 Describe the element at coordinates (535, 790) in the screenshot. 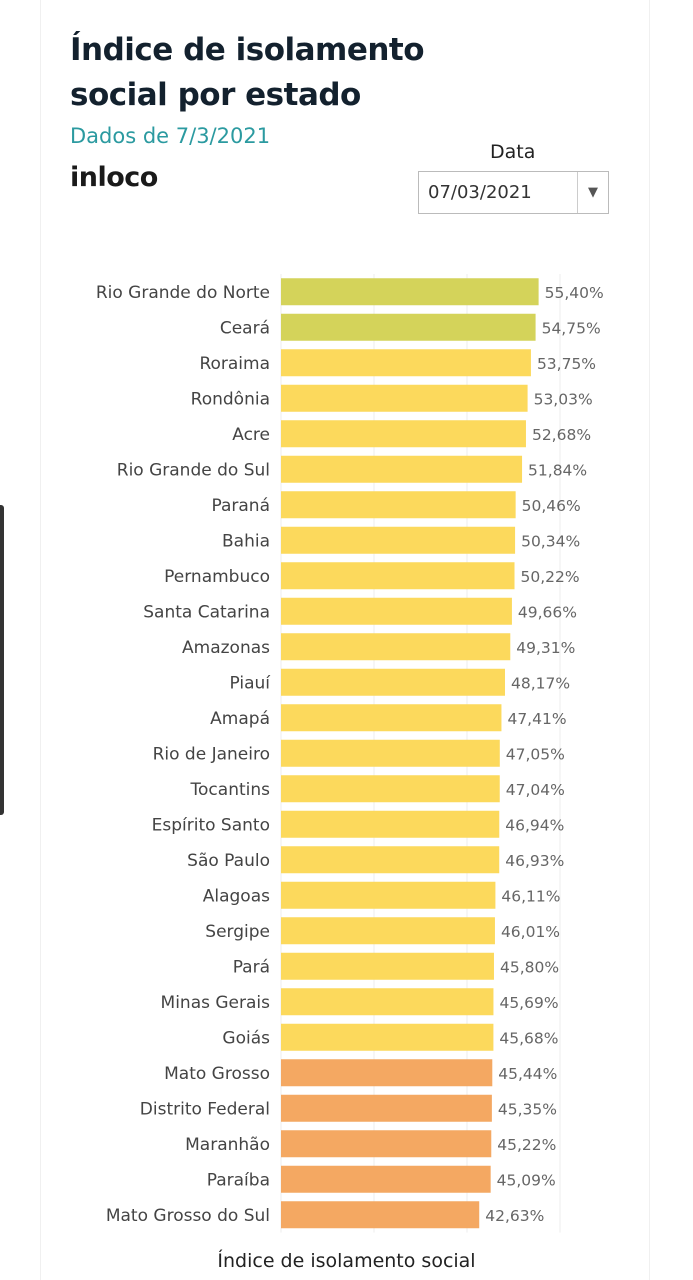

I see `value-label: 47,04%` at that location.